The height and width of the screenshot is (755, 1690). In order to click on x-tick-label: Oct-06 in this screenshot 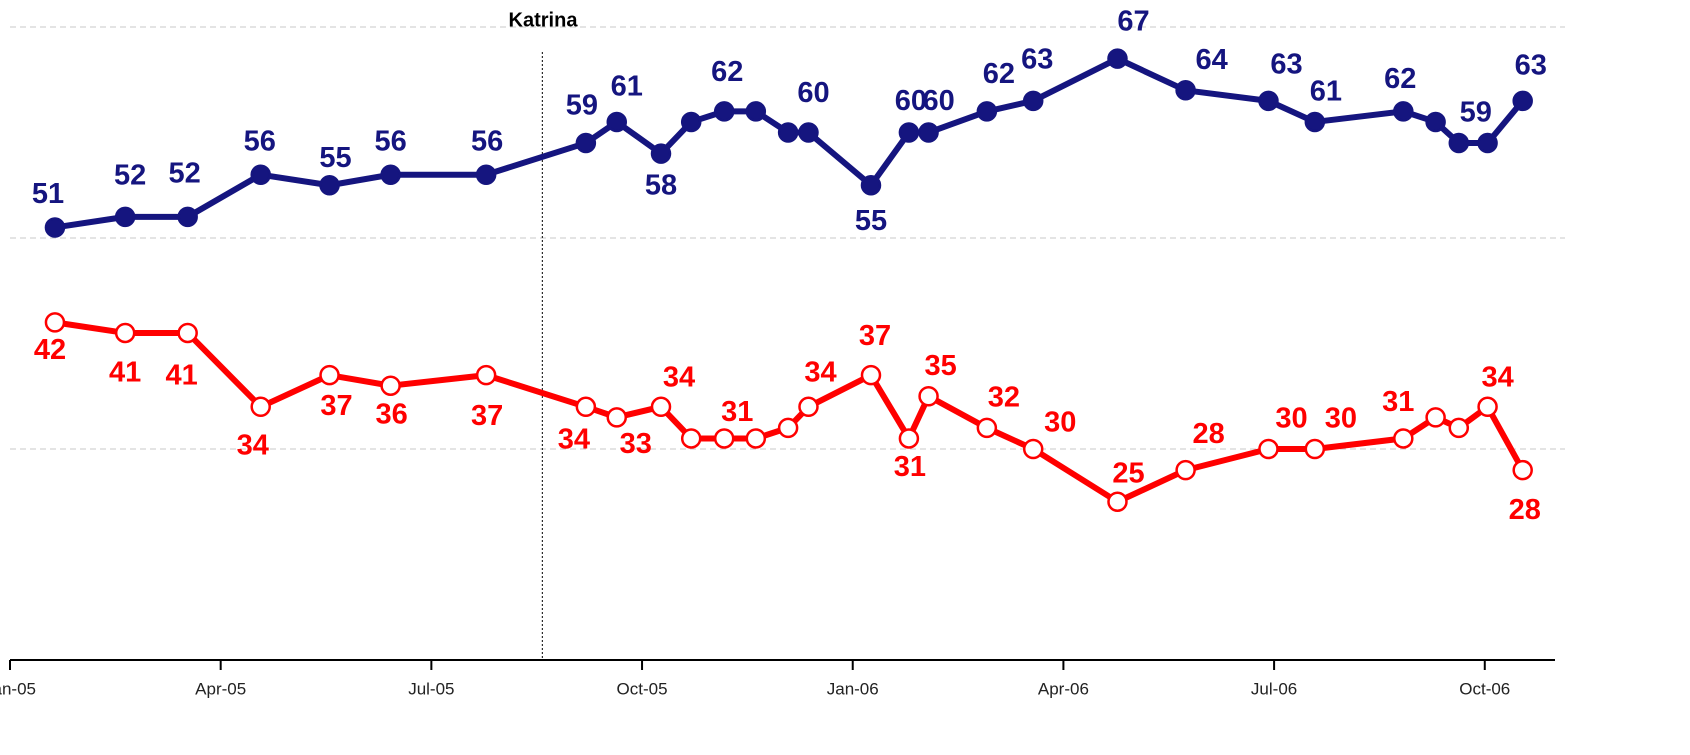, I will do `click(1484, 688)`.